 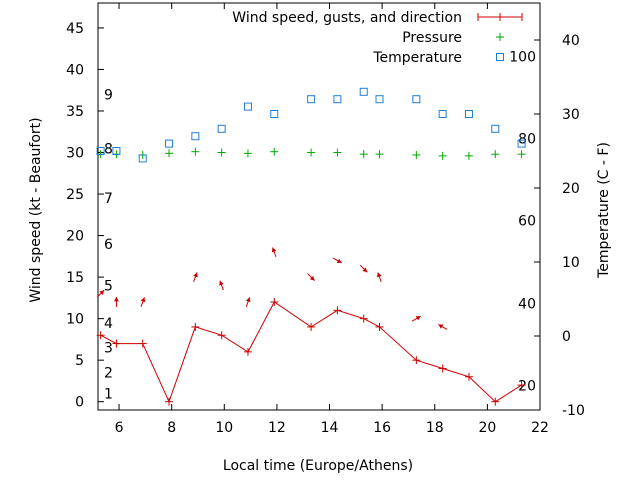 I want to click on x-tick-label: 22, so click(x=540, y=428).